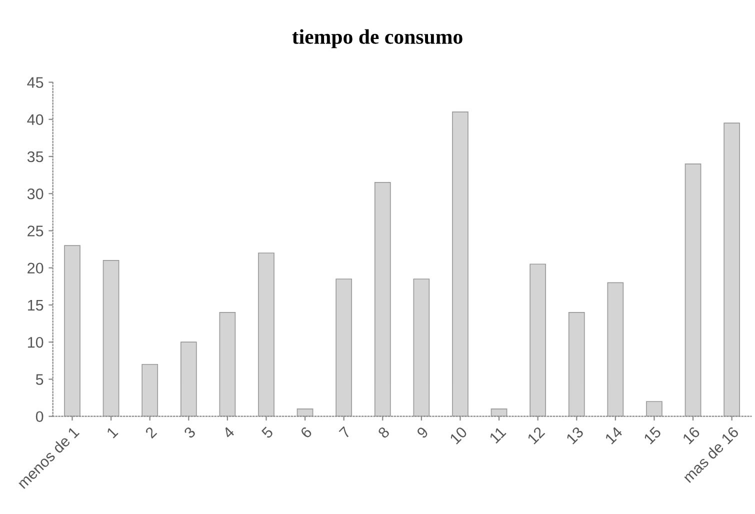 This screenshot has width=755, height=514. Describe the element at coordinates (575, 435) in the screenshot. I see `x-tick-label: 13` at that location.